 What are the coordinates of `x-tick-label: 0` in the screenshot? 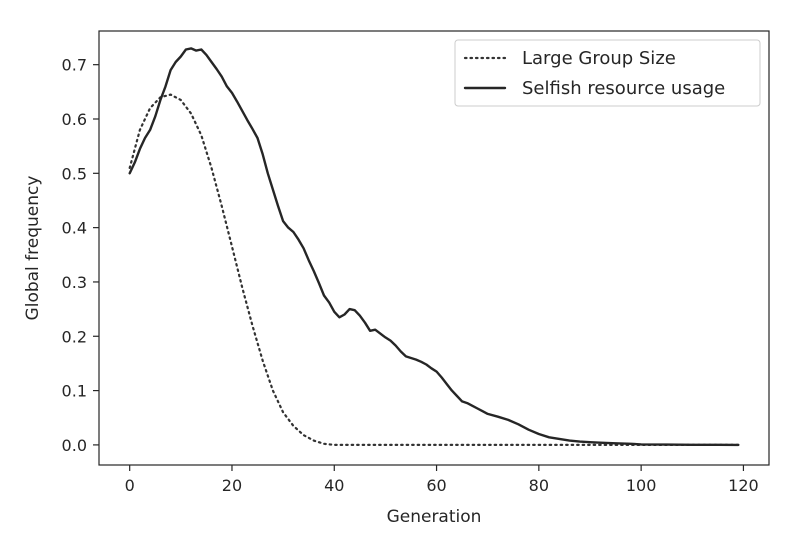 It's located at (130, 485).